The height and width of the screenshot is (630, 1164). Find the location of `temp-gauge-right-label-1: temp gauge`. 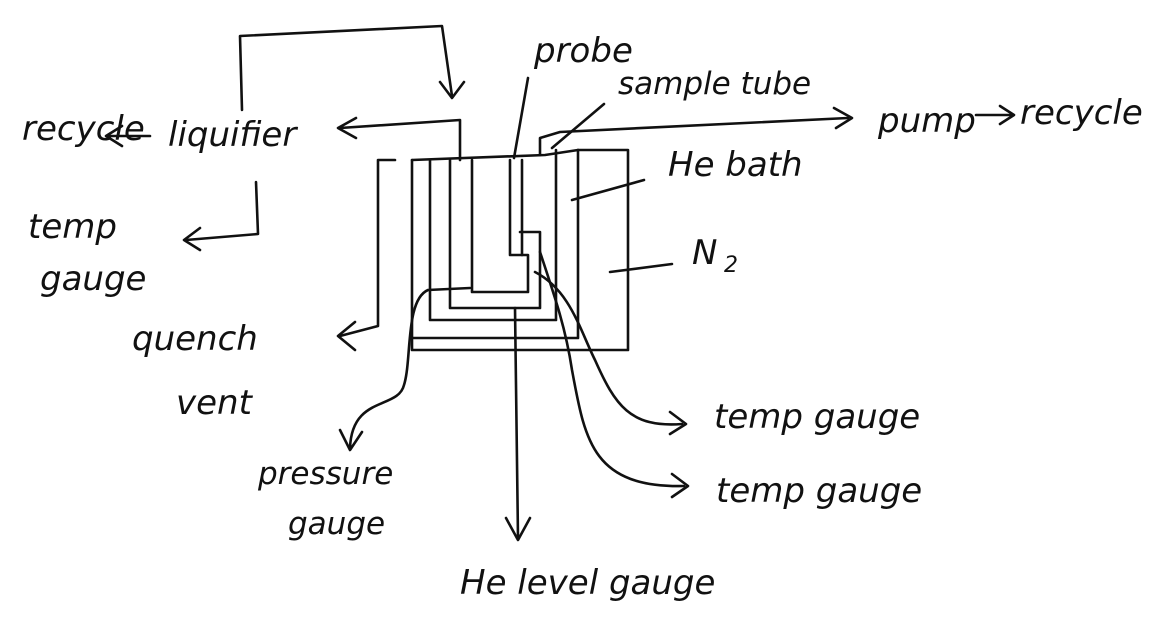

temp-gauge-right-label-1: temp gauge is located at coordinates (817, 417).